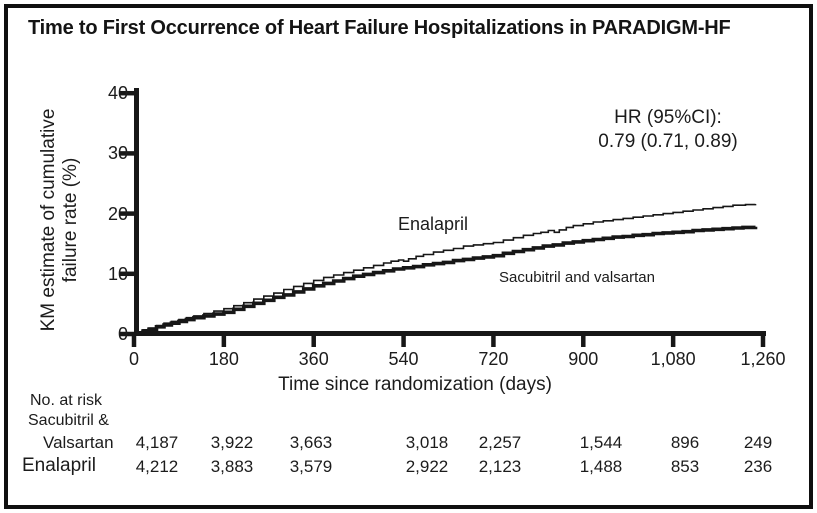 Image resolution: width=817 pixels, height=513 pixels. What do you see at coordinates (403, 359) in the screenshot?
I see `x-tick-label: 540` at bounding box center [403, 359].